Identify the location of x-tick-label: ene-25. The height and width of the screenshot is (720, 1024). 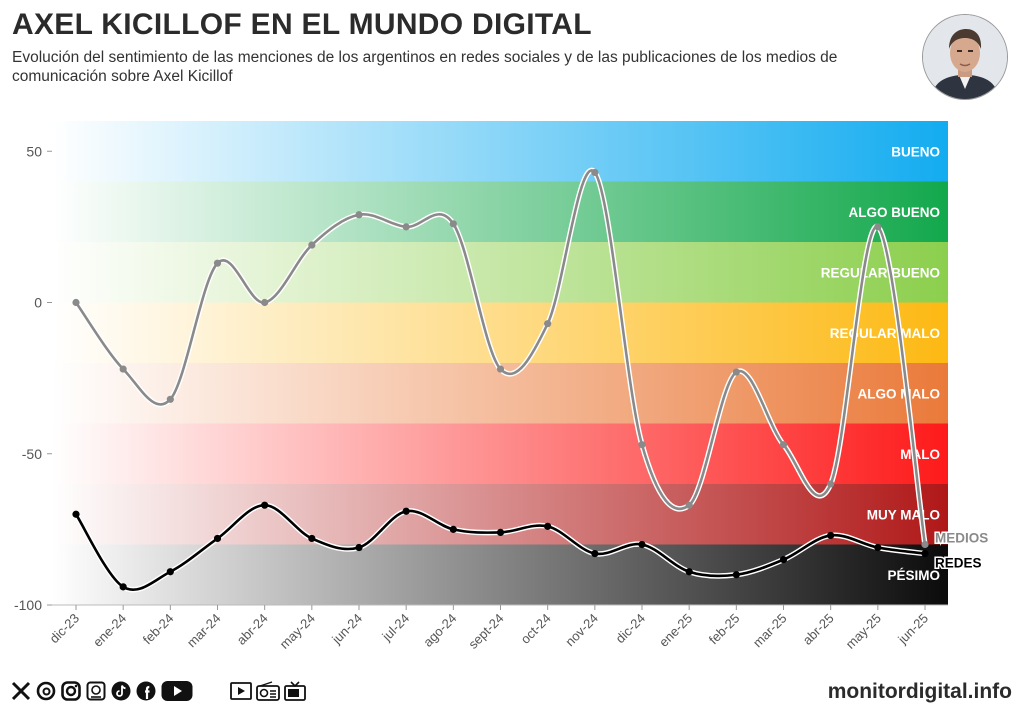
(675, 630).